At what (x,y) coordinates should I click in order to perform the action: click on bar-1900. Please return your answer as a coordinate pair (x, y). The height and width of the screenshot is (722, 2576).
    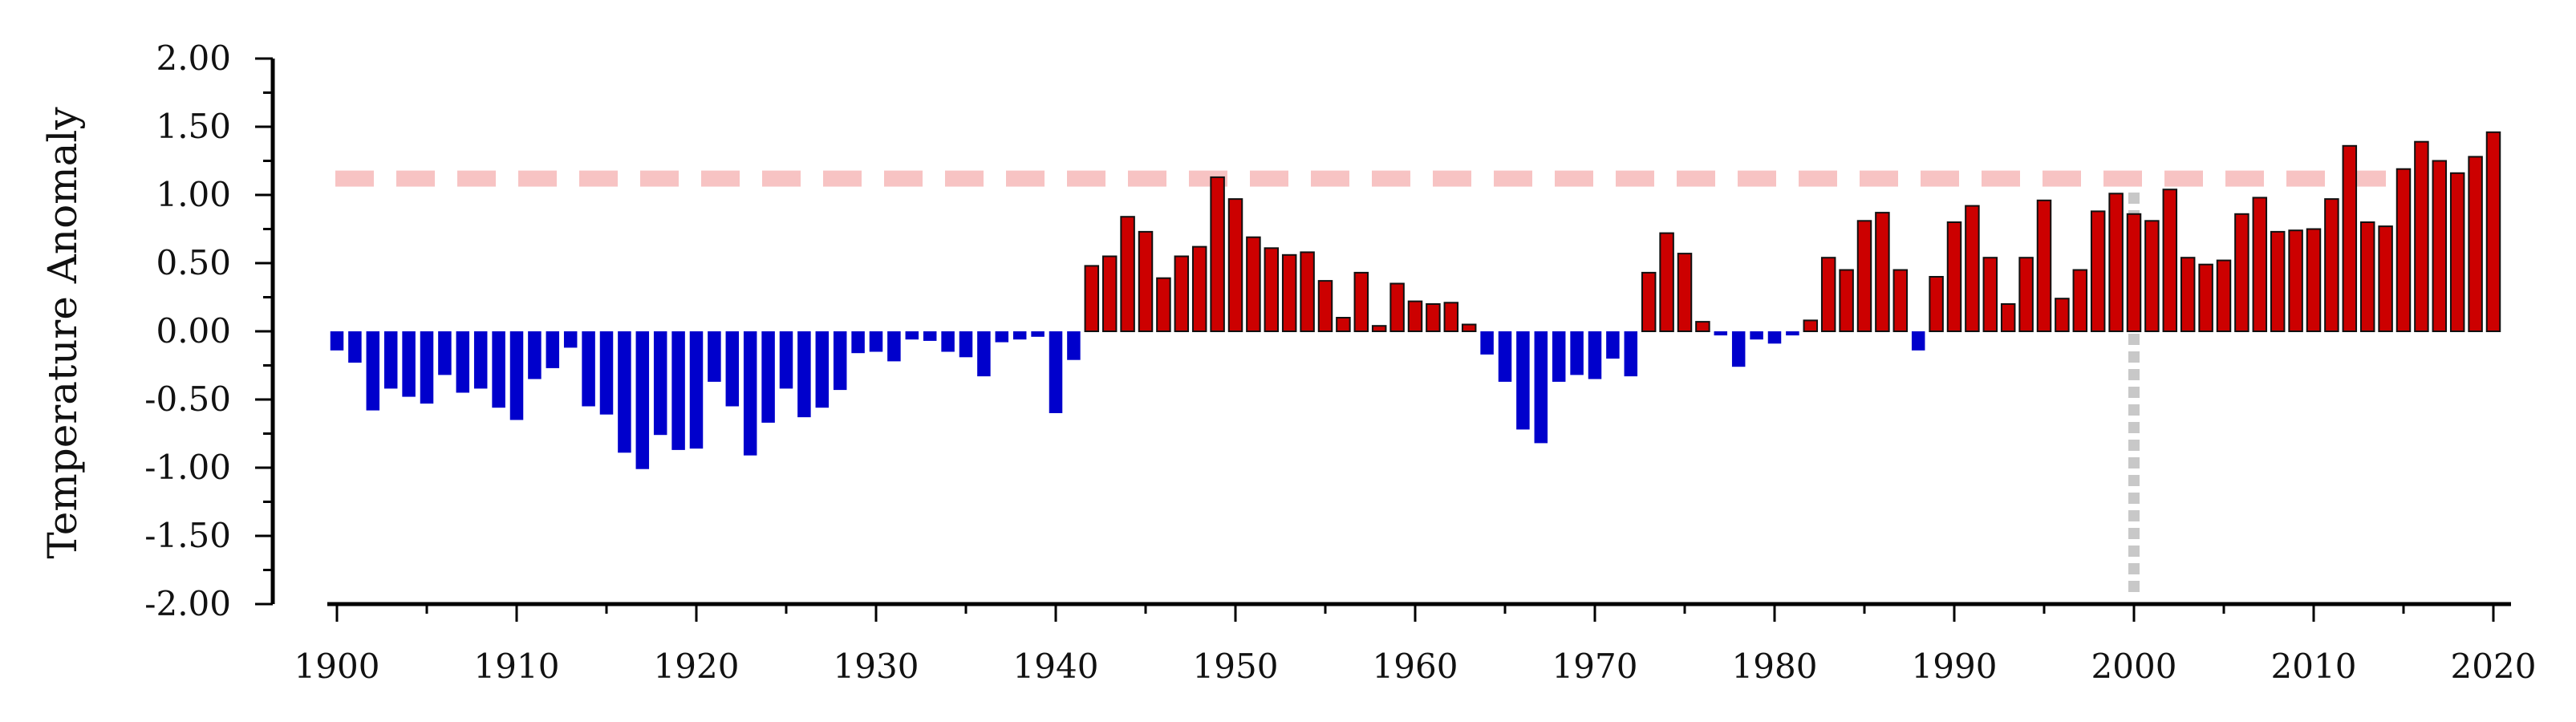
    Looking at the image, I should click on (337, 341).